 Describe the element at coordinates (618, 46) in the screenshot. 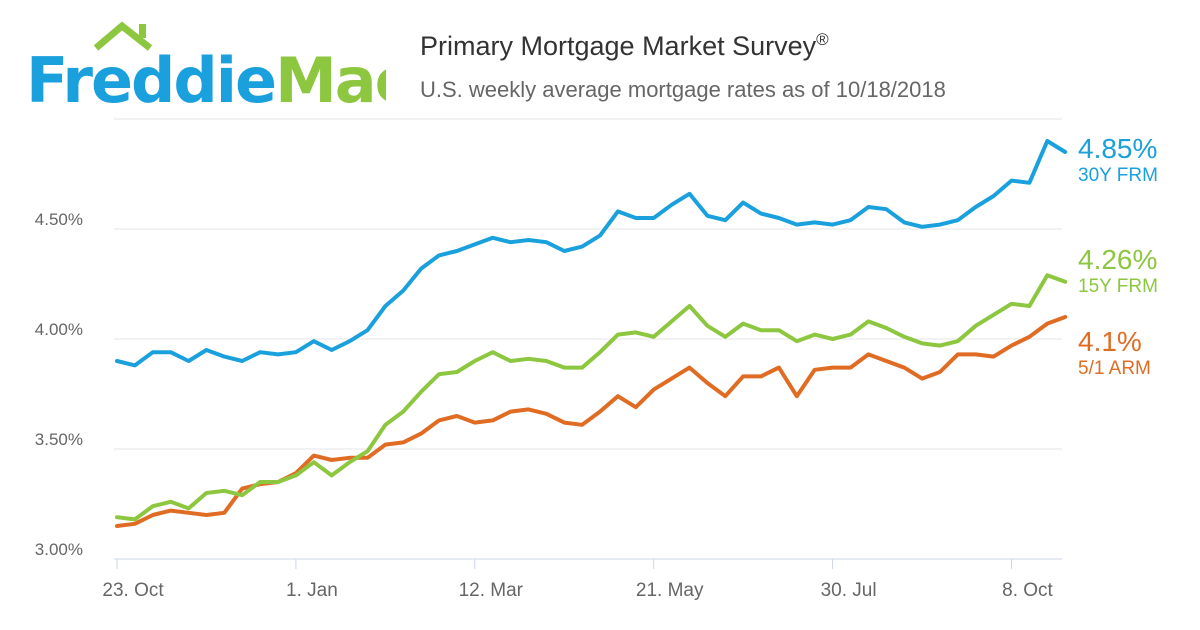

I see `chart-title-text: Primary Mortgage Market Survey` at that location.